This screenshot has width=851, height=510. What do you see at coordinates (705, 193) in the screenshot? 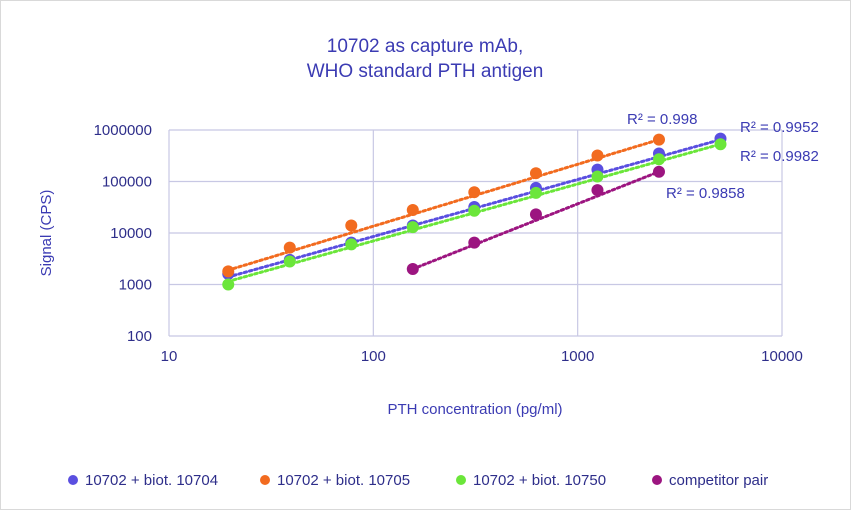
I see `r-squared-series-4: R² = 0.9858` at bounding box center [705, 193].